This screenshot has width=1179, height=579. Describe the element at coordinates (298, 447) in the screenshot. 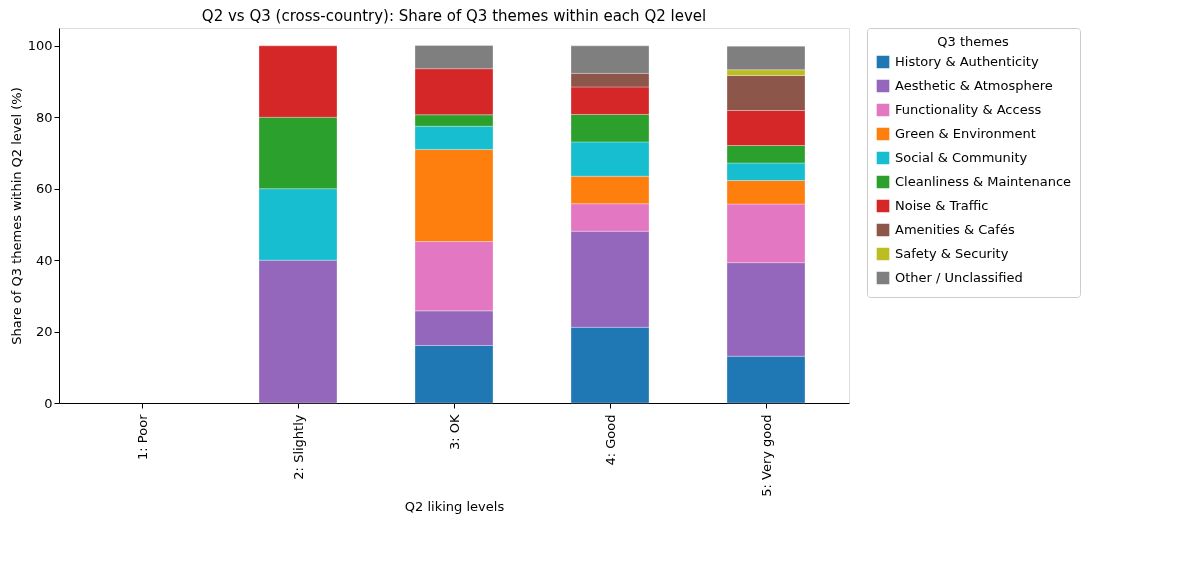

I see `x-tick-label: 2: Slightly` at that location.